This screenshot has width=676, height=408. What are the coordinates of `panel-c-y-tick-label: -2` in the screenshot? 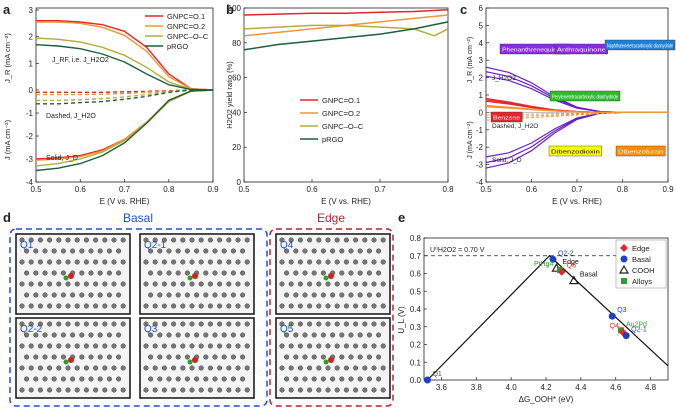 It's located at (480, 147).